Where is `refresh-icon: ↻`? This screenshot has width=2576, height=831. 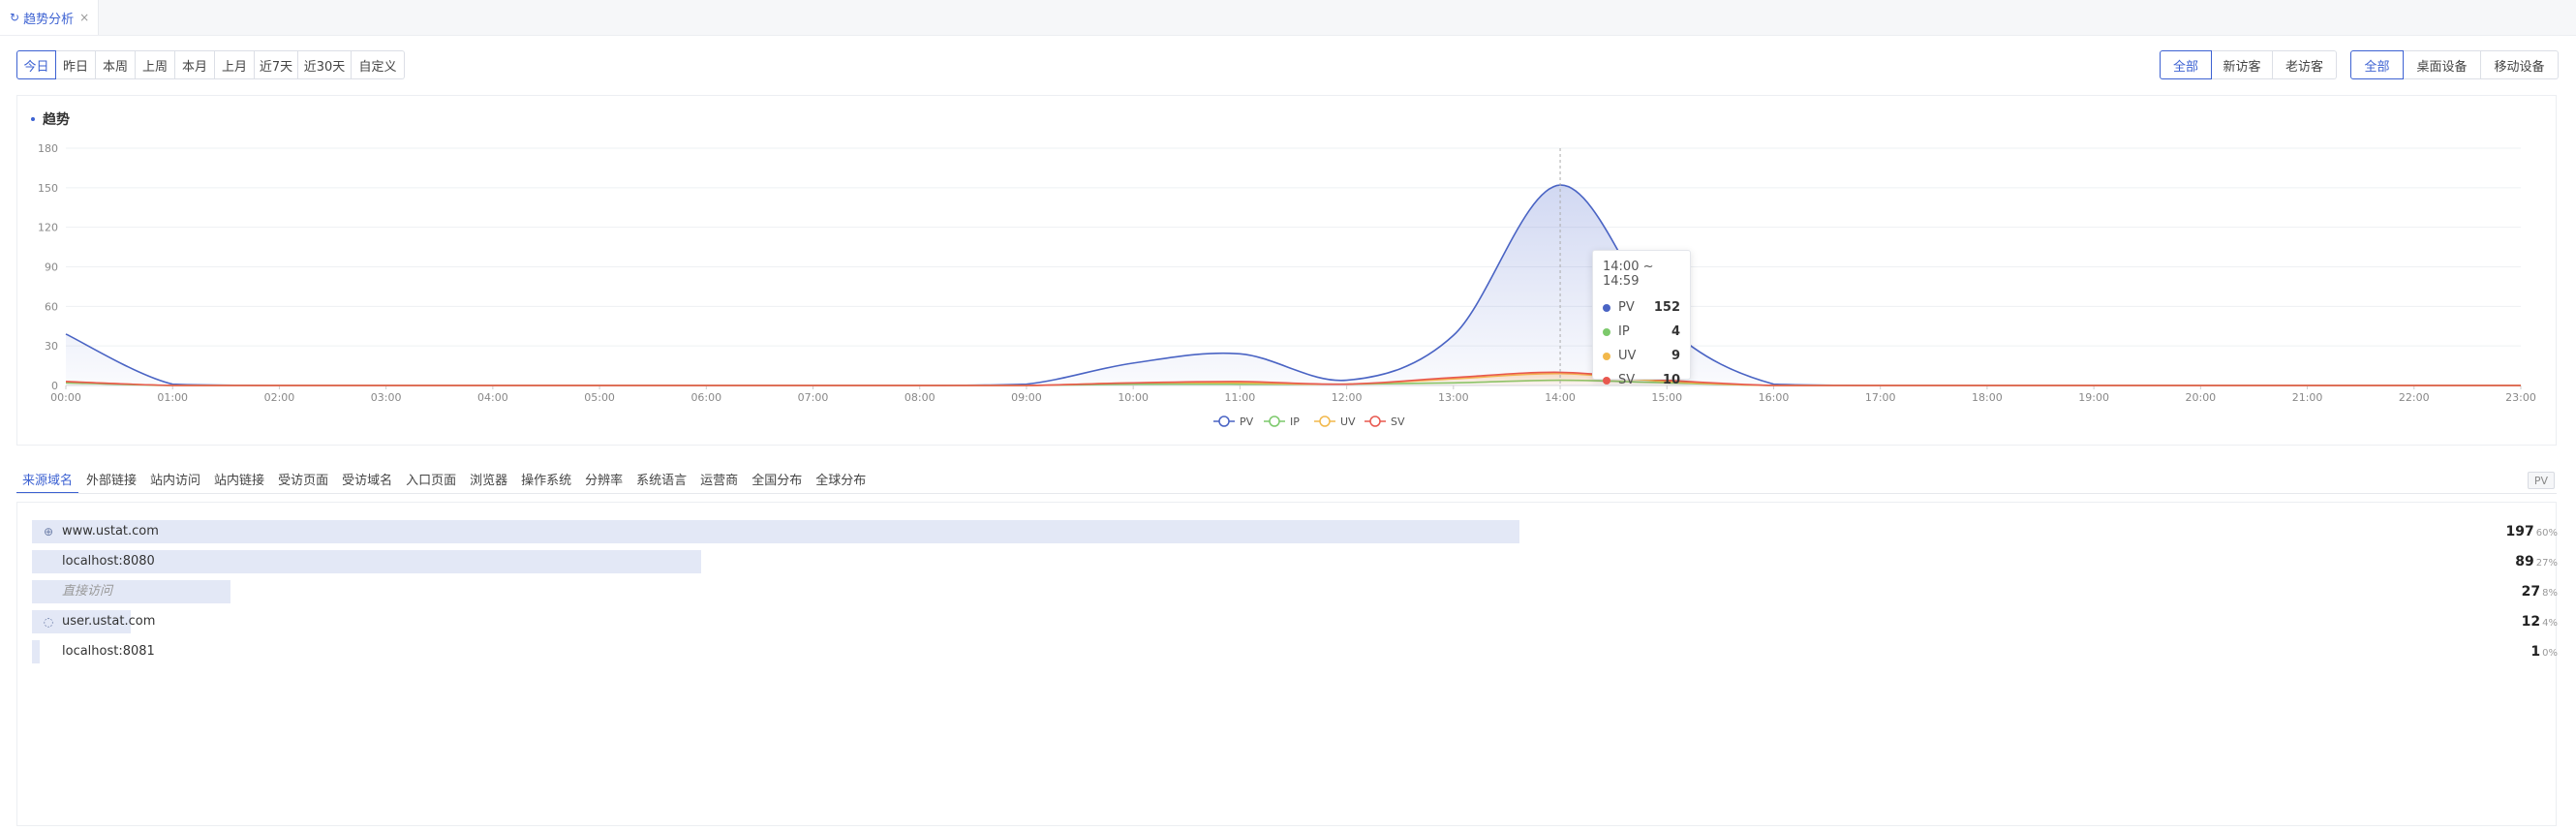 refresh-icon: ↻ is located at coordinates (15, 17).